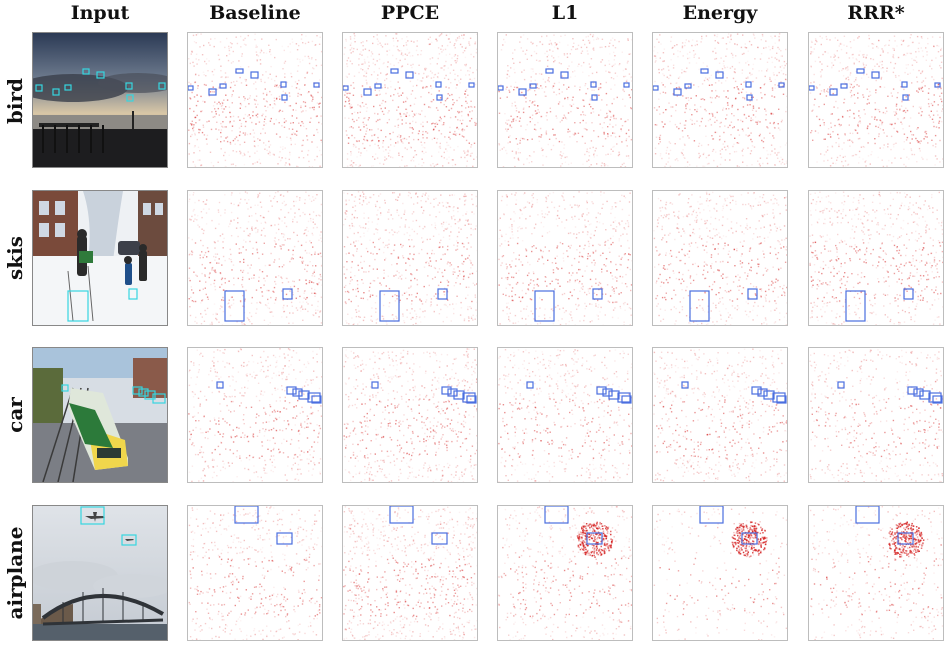  Describe the element at coordinates (255, 13) in the screenshot. I see `column-header-baseline: Baseline` at that location.